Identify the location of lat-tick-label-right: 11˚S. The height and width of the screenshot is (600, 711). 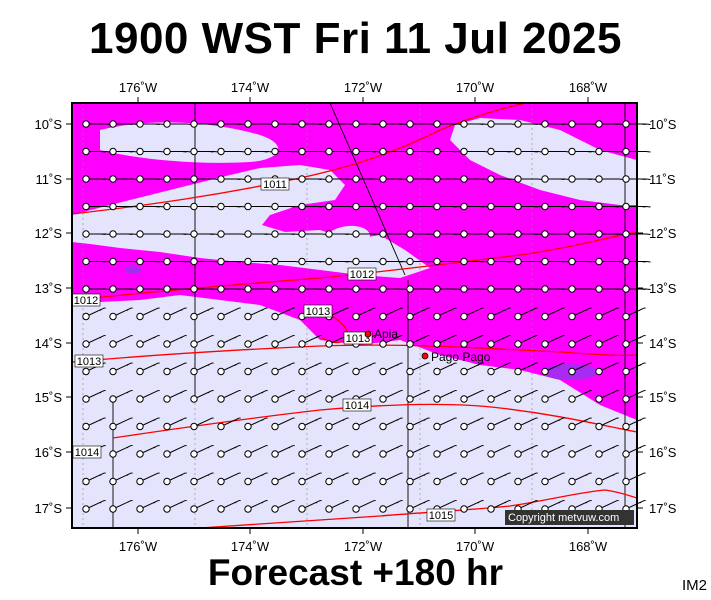
(662, 179).